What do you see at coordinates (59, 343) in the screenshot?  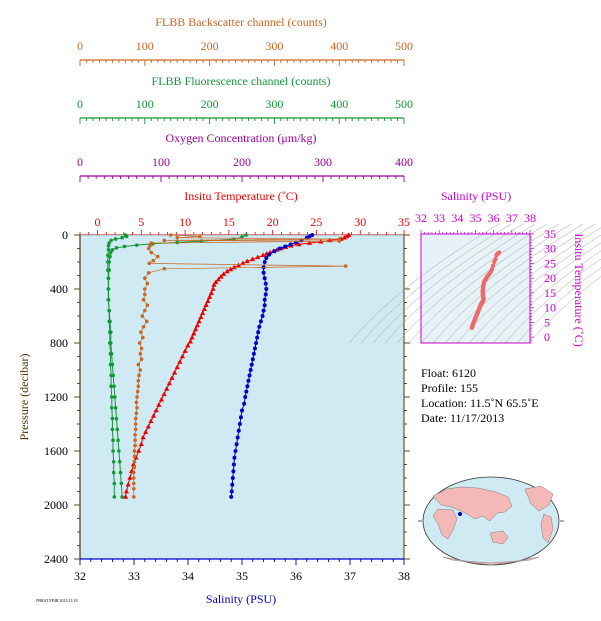 I see `pressure-tick-label: 800` at bounding box center [59, 343].